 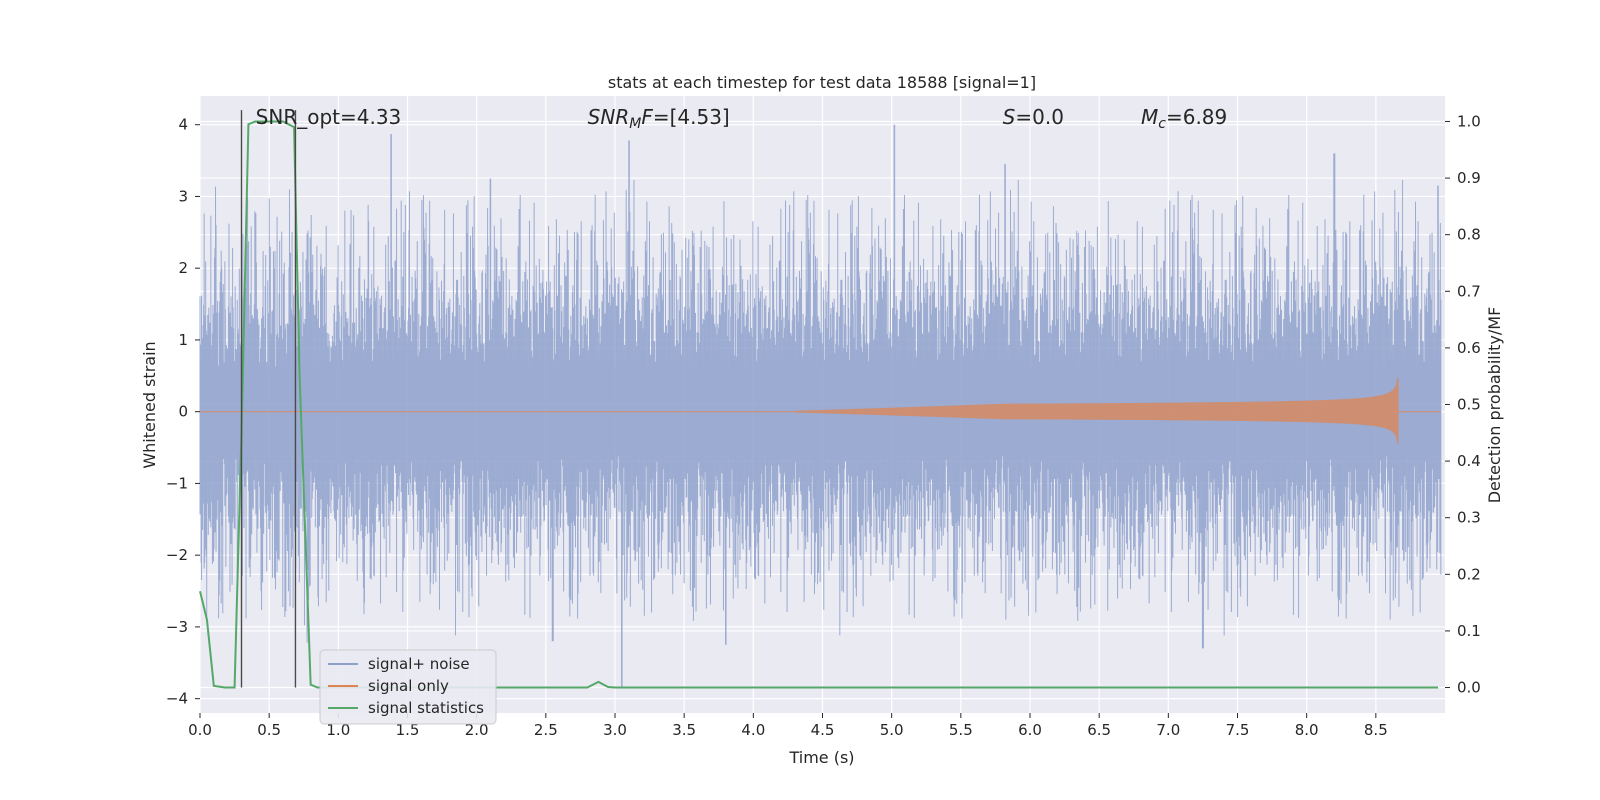 What do you see at coordinates (1469, 235) in the screenshot?
I see `y-tick-label-right: 0.8` at bounding box center [1469, 235].